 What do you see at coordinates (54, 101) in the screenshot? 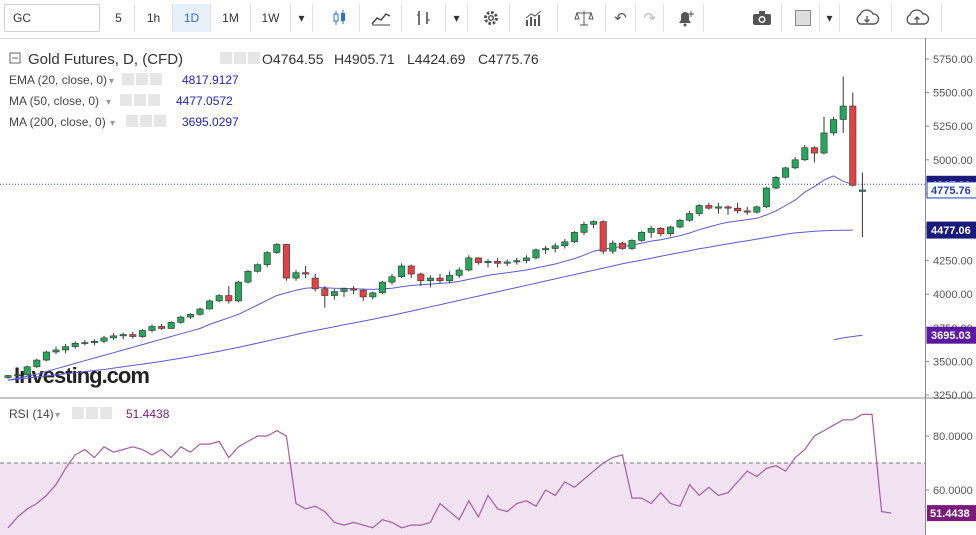
I see `ma50-label: MA (50, close, 0)` at bounding box center [54, 101].